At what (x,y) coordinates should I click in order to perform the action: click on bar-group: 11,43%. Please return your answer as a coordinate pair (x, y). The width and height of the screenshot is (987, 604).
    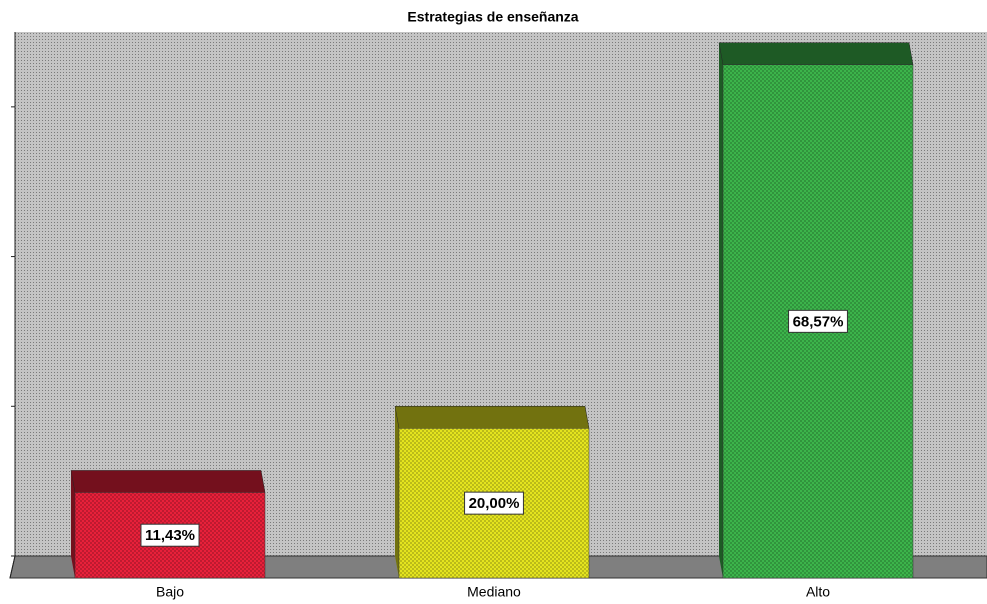
    Looking at the image, I should click on (168, 524).